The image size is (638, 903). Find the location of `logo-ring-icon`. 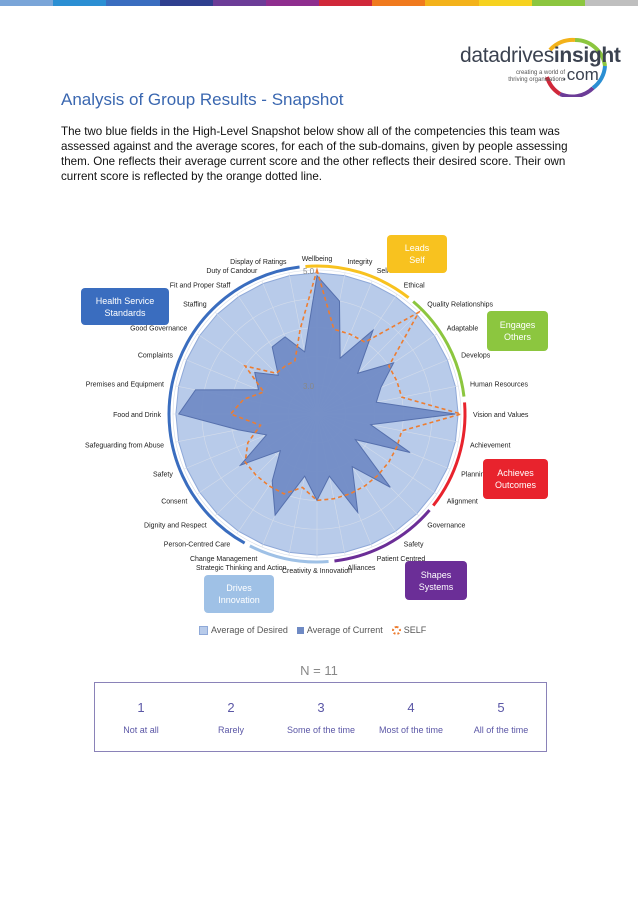

logo-ring-icon is located at coordinates (576, 67).